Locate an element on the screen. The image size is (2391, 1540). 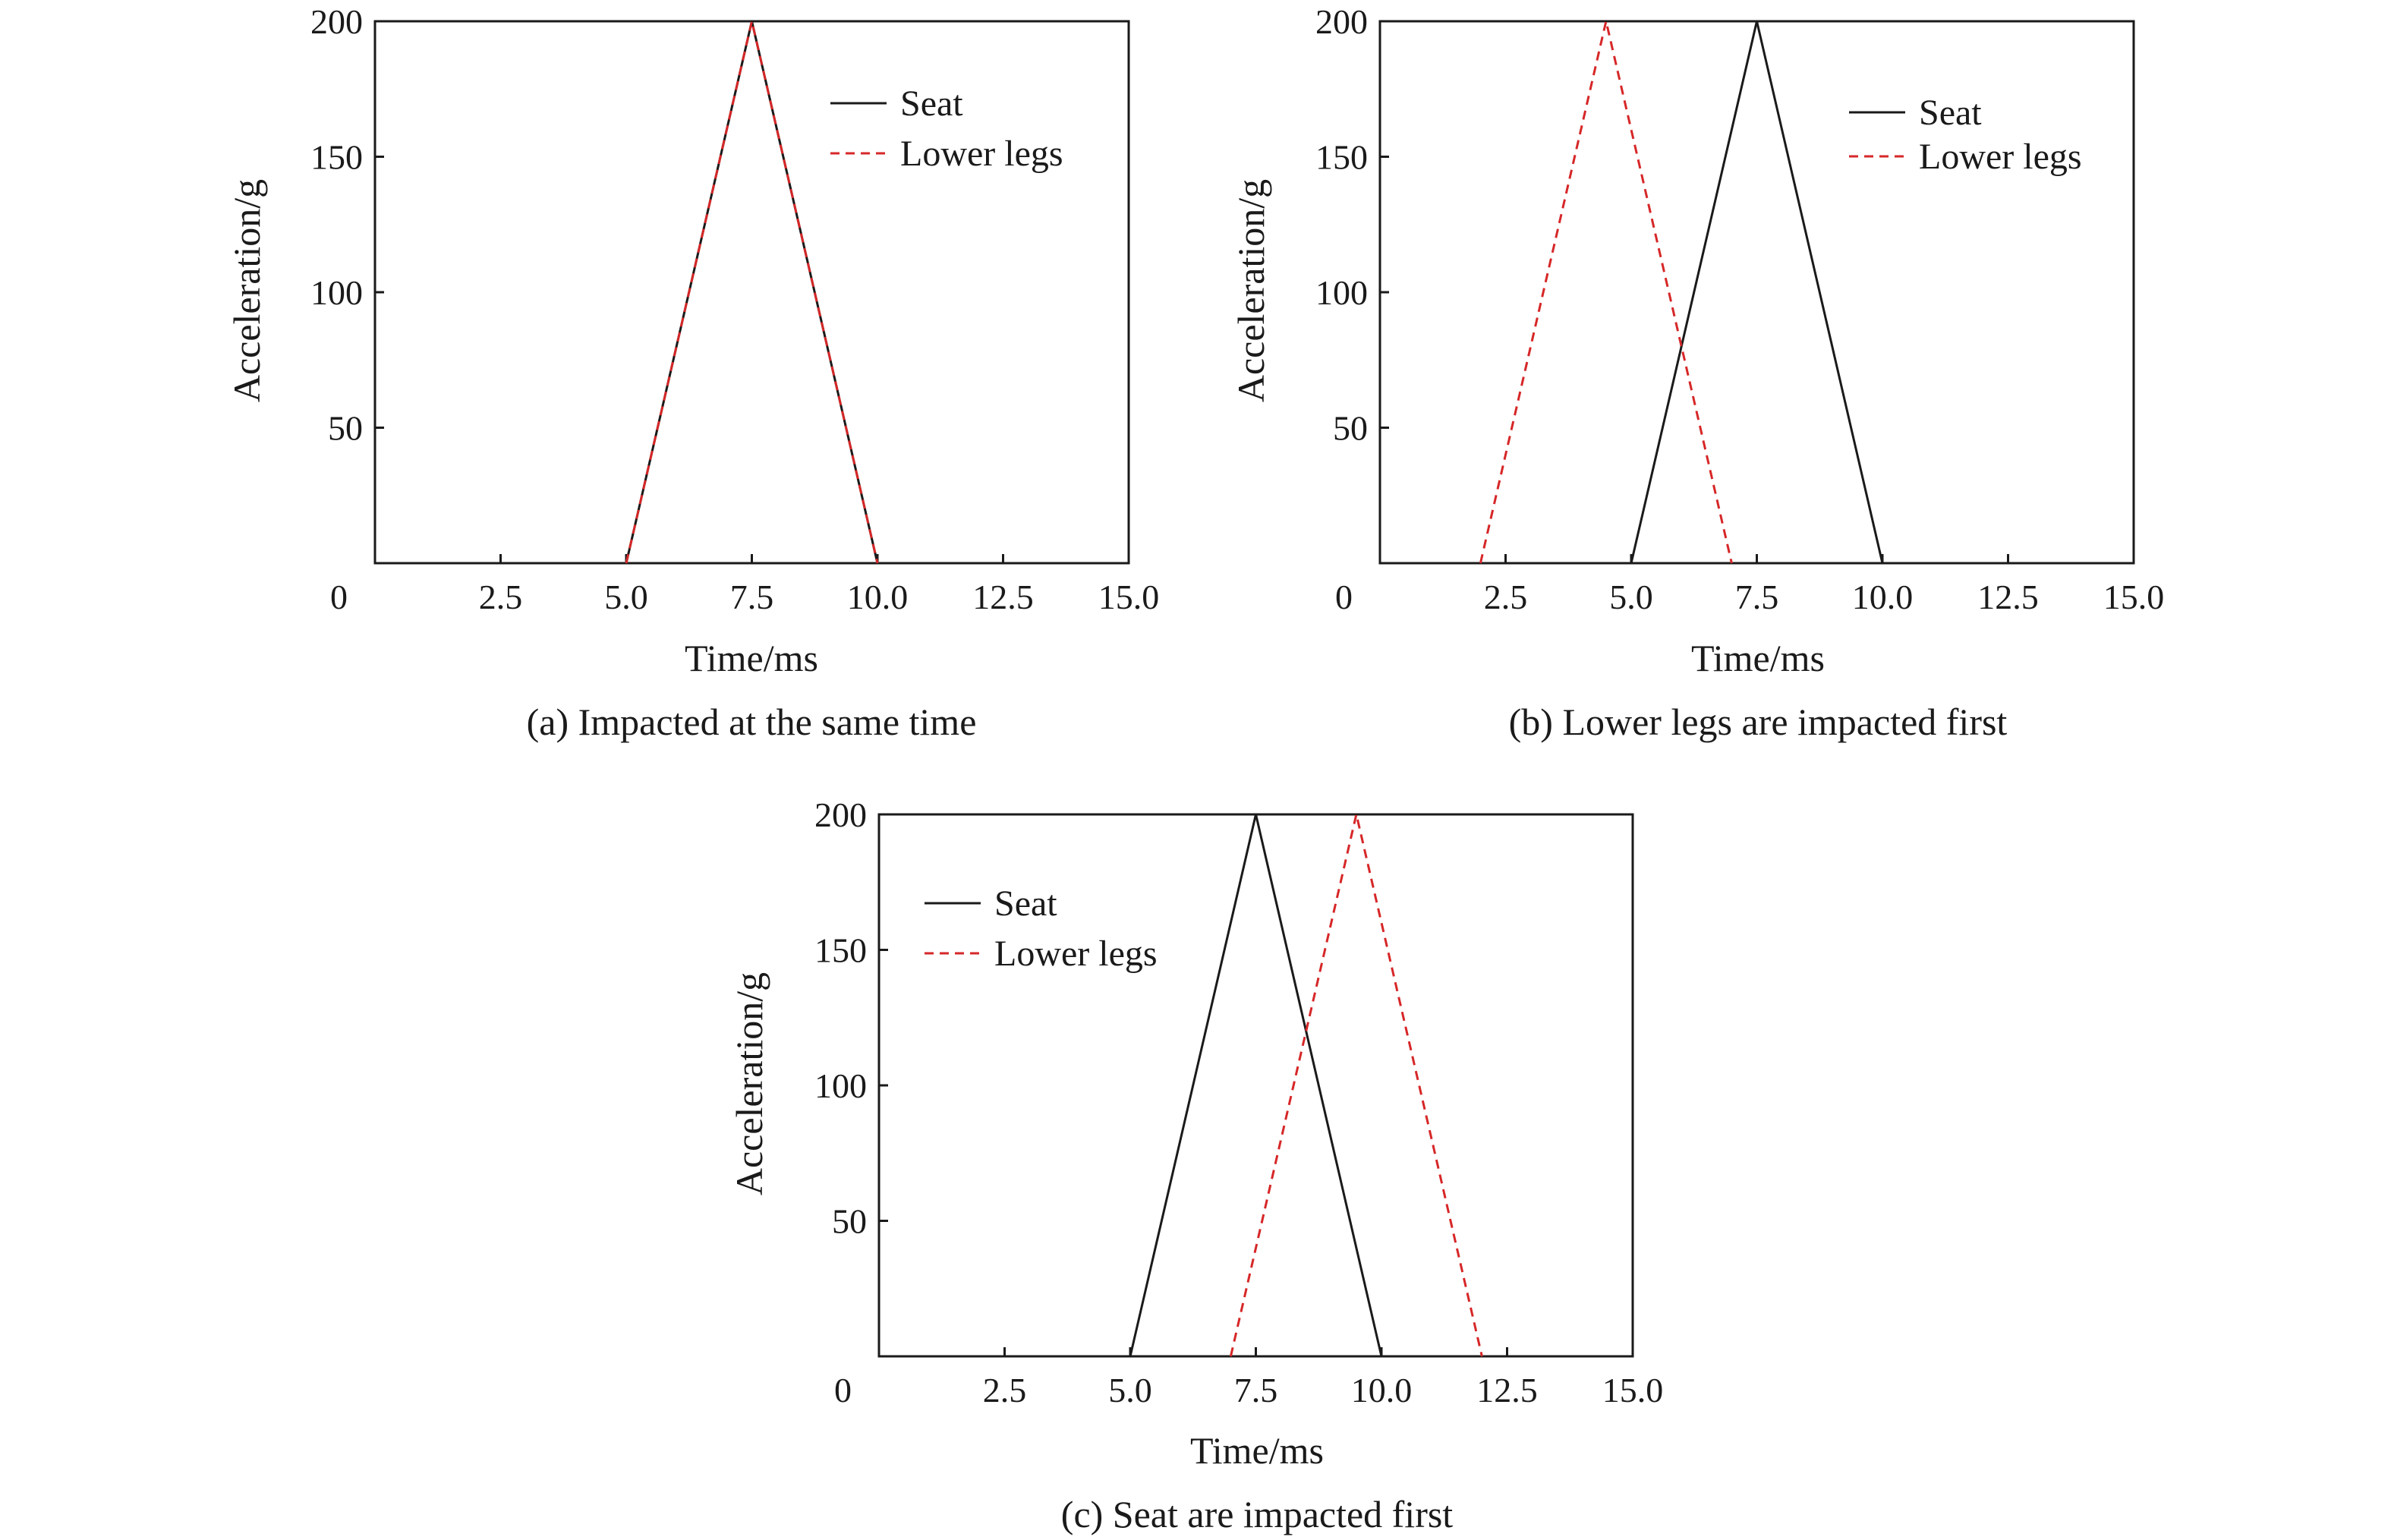
panel-caption: (a) Impacted at the same time is located at coordinates (752, 722).